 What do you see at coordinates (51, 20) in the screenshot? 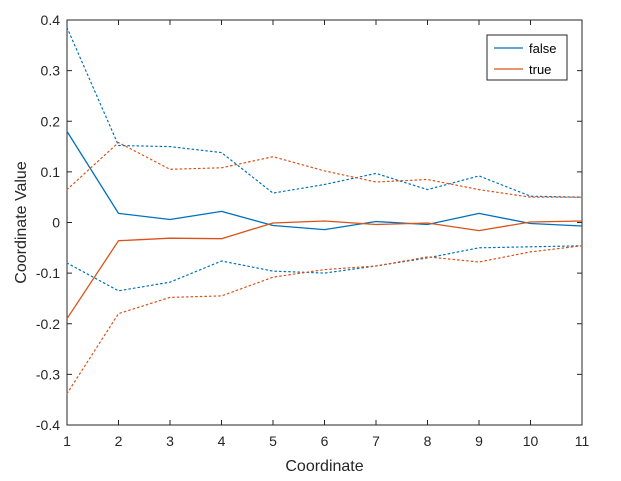
I see `y-tick-label: 0.4` at bounding box center [51, 20].